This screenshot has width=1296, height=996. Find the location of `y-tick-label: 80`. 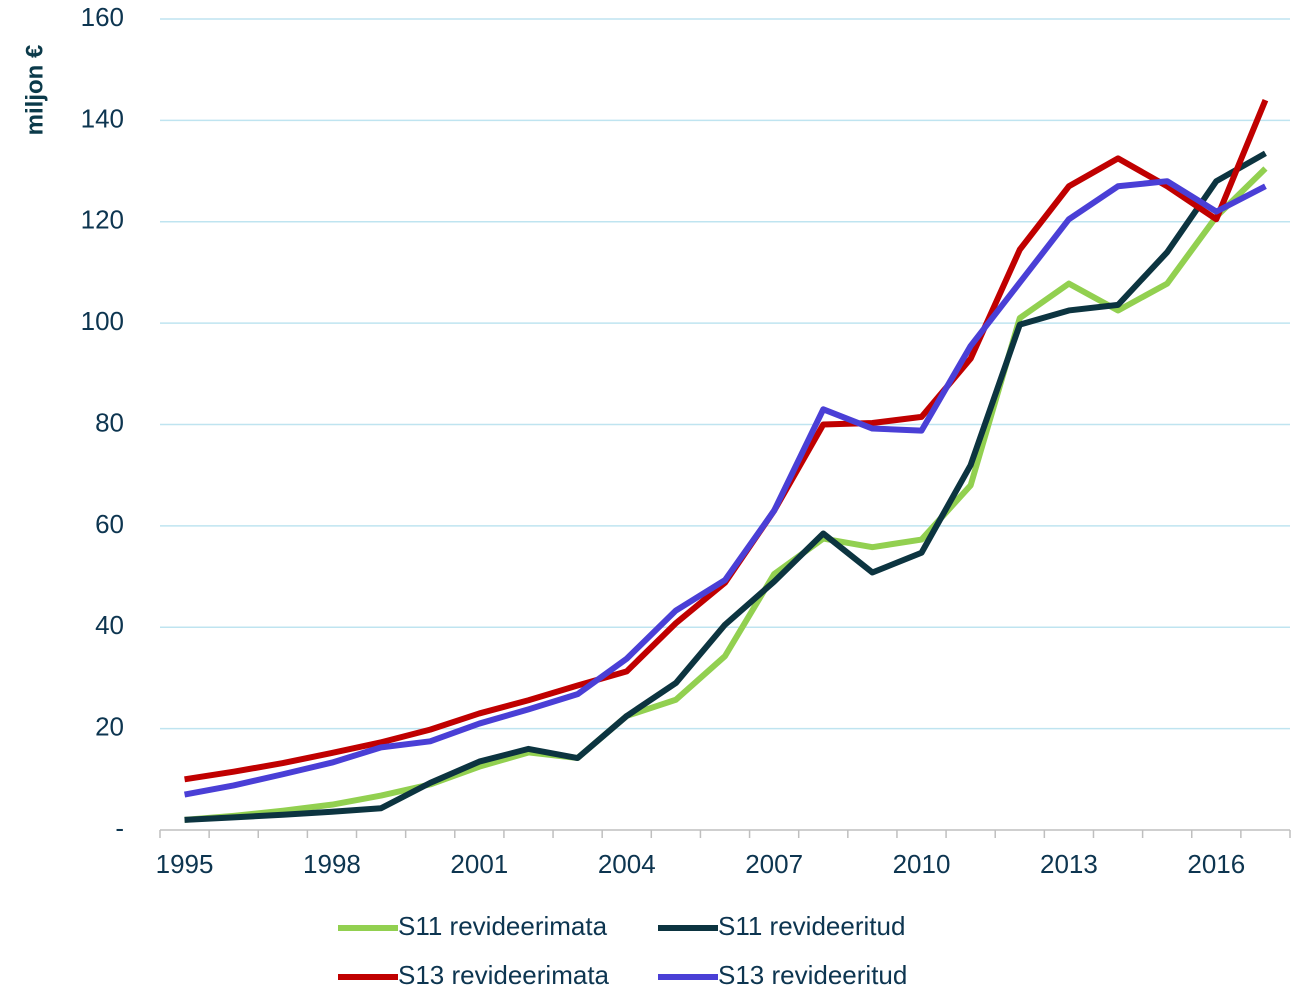

y-tick-label: 80 is located at coordinates (109, 422).